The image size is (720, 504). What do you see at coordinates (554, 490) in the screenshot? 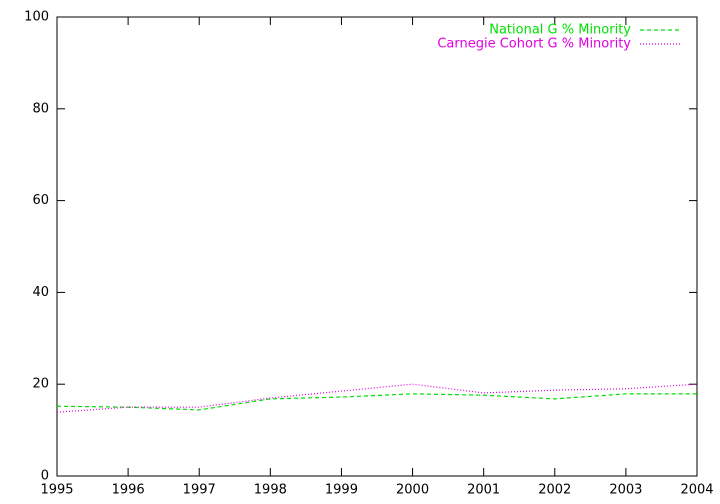
I see `x-tick-label: 2002` at bounding box center [554, 490].